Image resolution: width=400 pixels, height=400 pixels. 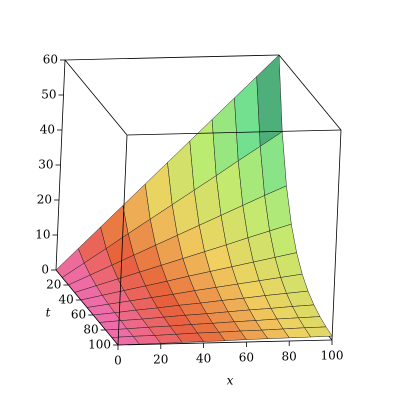 What do you see at coordinates (53, 285) in the screenshot?
I see `t-tick-label: 20` at bounding box center [53, 285].